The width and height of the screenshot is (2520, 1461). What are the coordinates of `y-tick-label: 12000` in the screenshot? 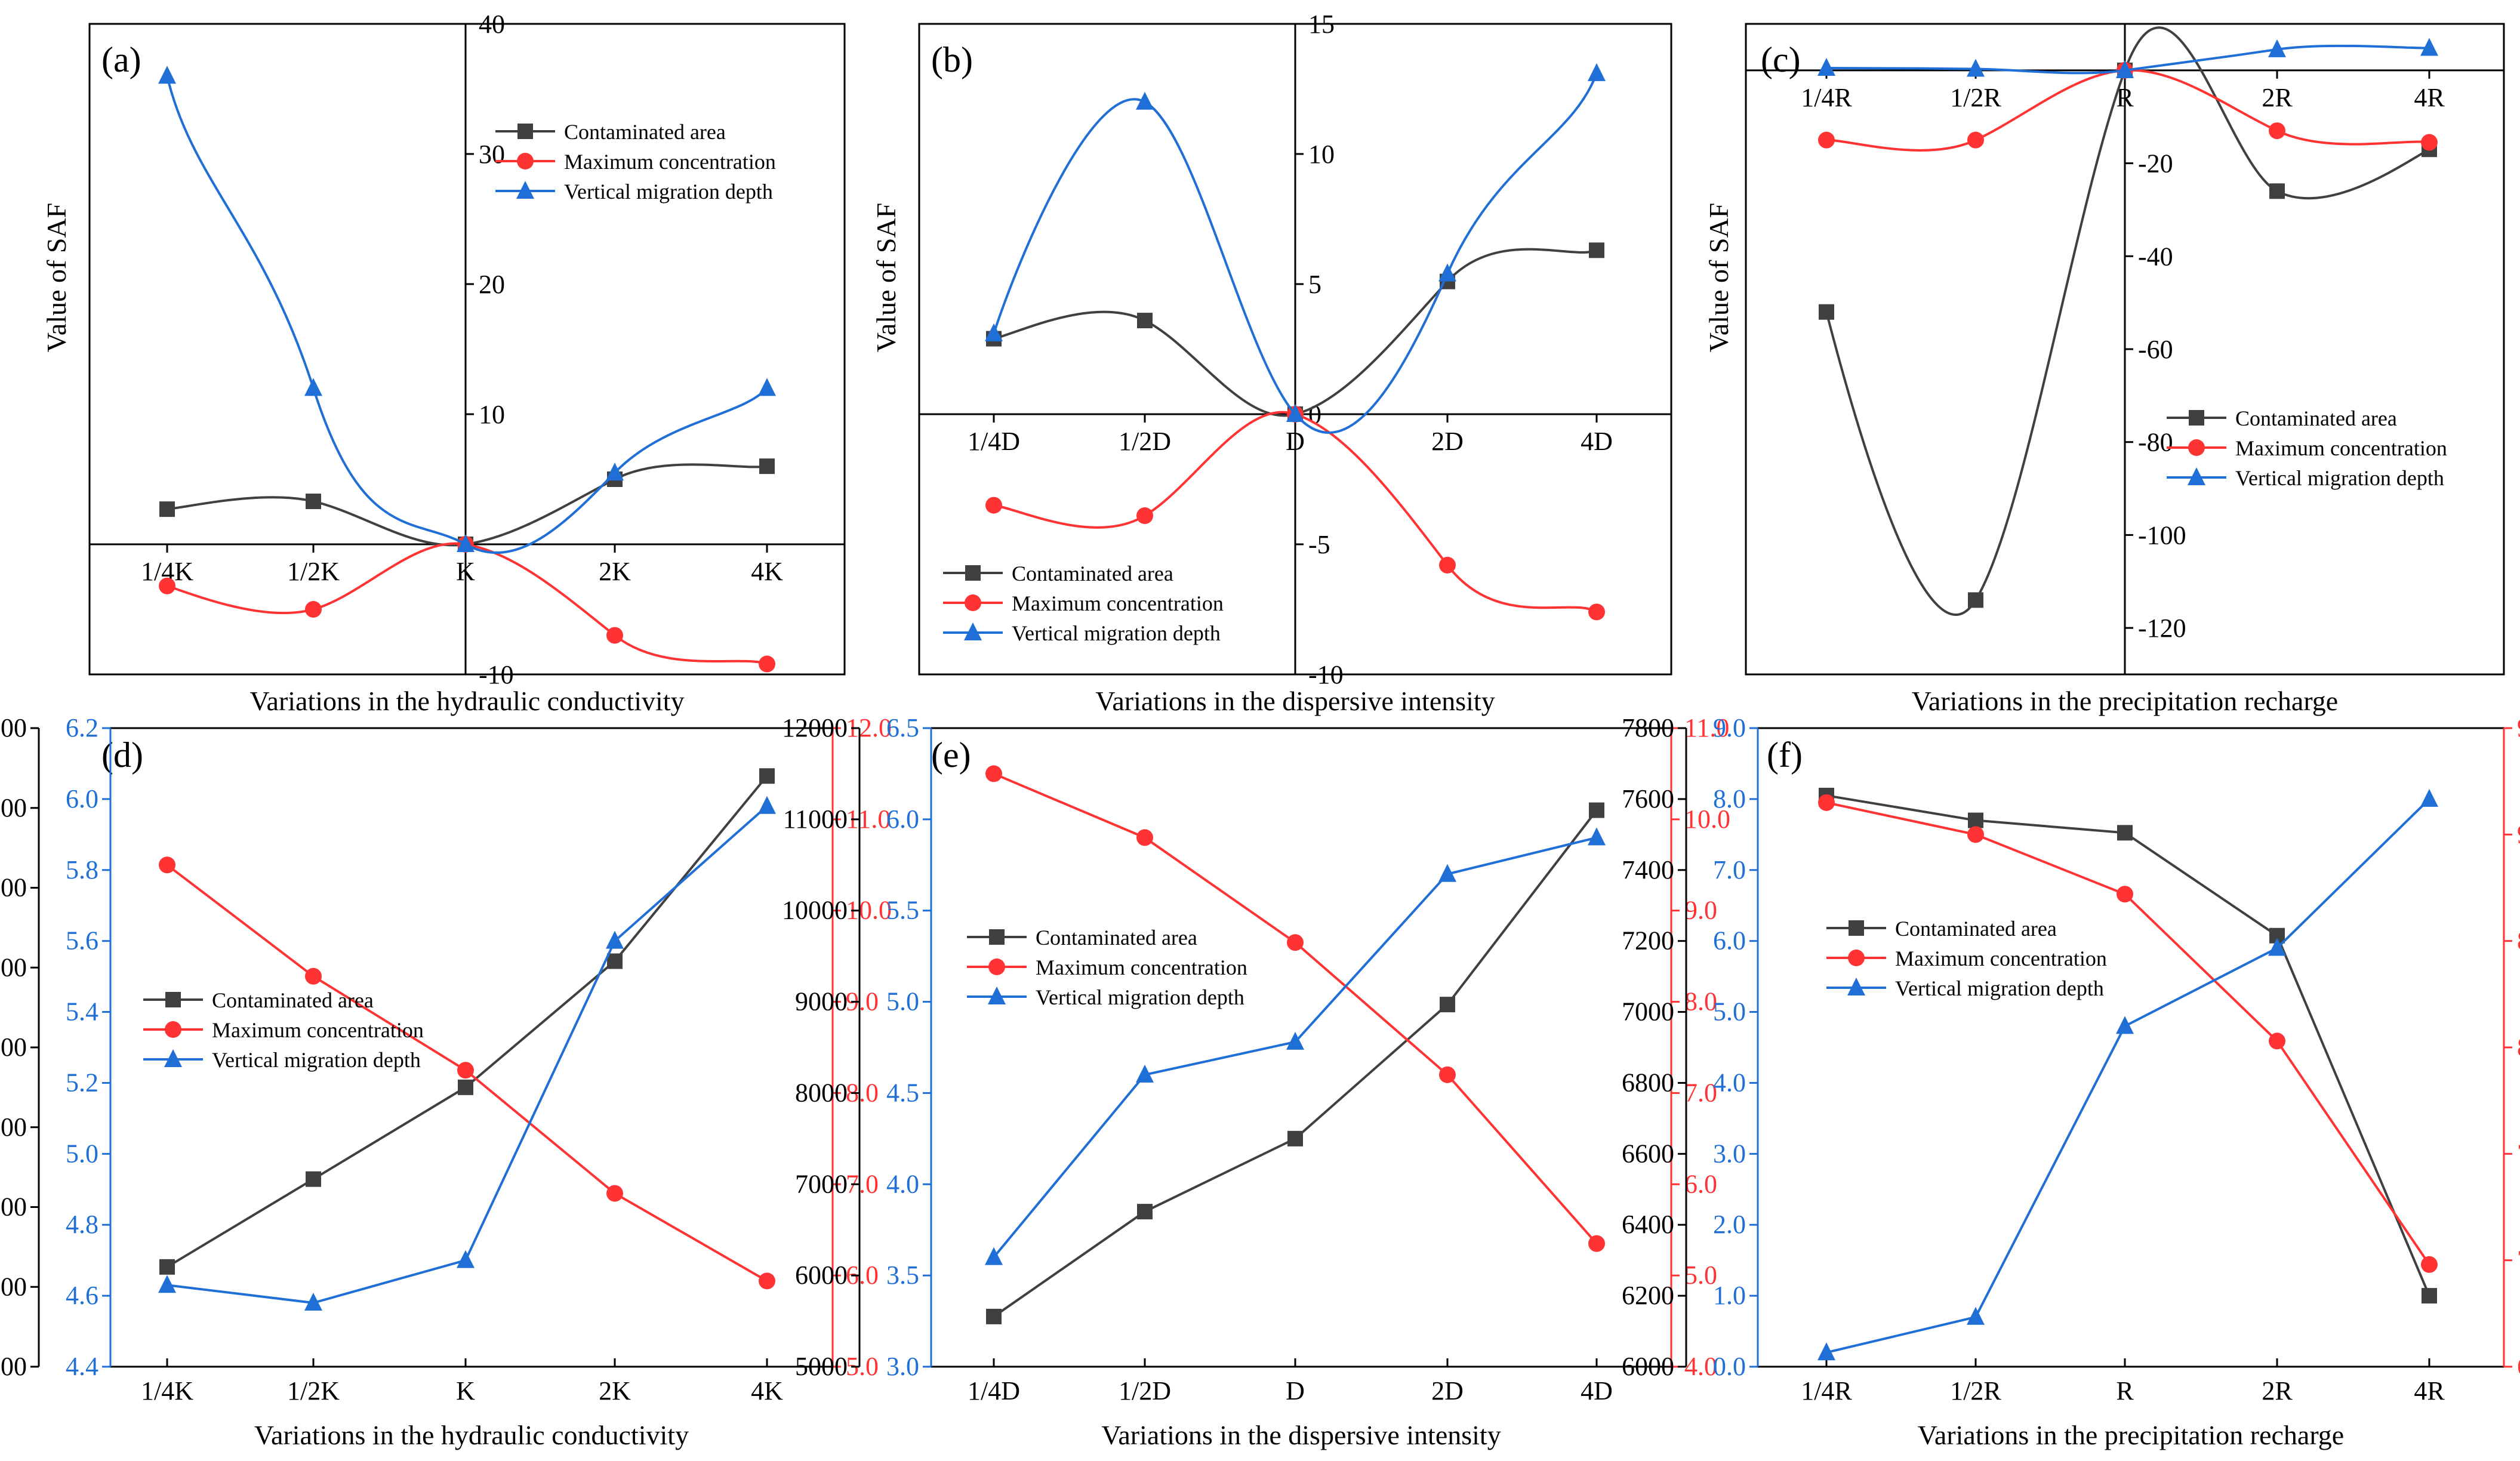 It's located at (13, 727).